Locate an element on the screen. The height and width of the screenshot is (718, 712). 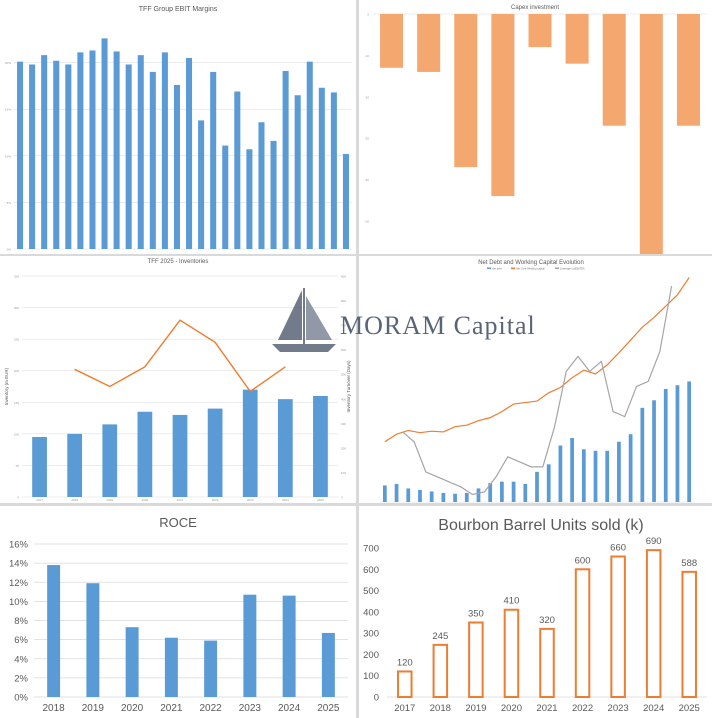
y2-tick-label: 800 is located at coordinates (343, 301).